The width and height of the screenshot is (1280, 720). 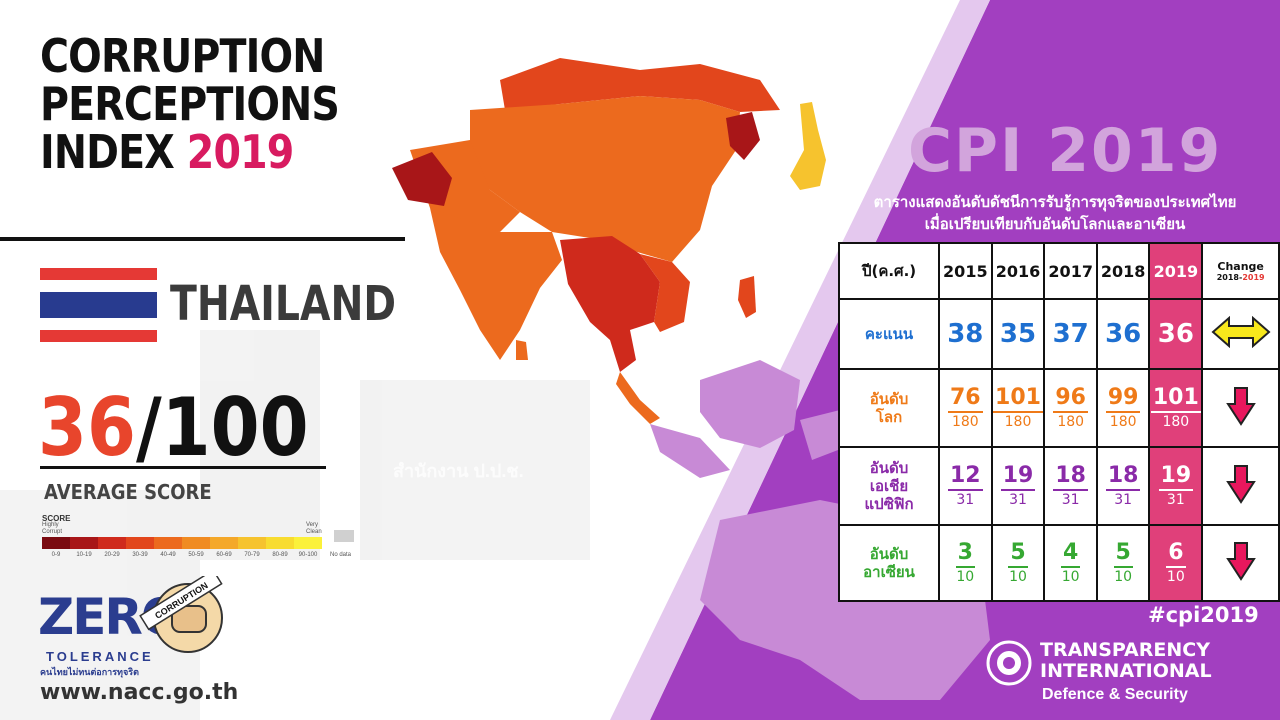 I want to click on anti-corruption-fist-icon: CORRUPTION, so click(x=181, y=614).